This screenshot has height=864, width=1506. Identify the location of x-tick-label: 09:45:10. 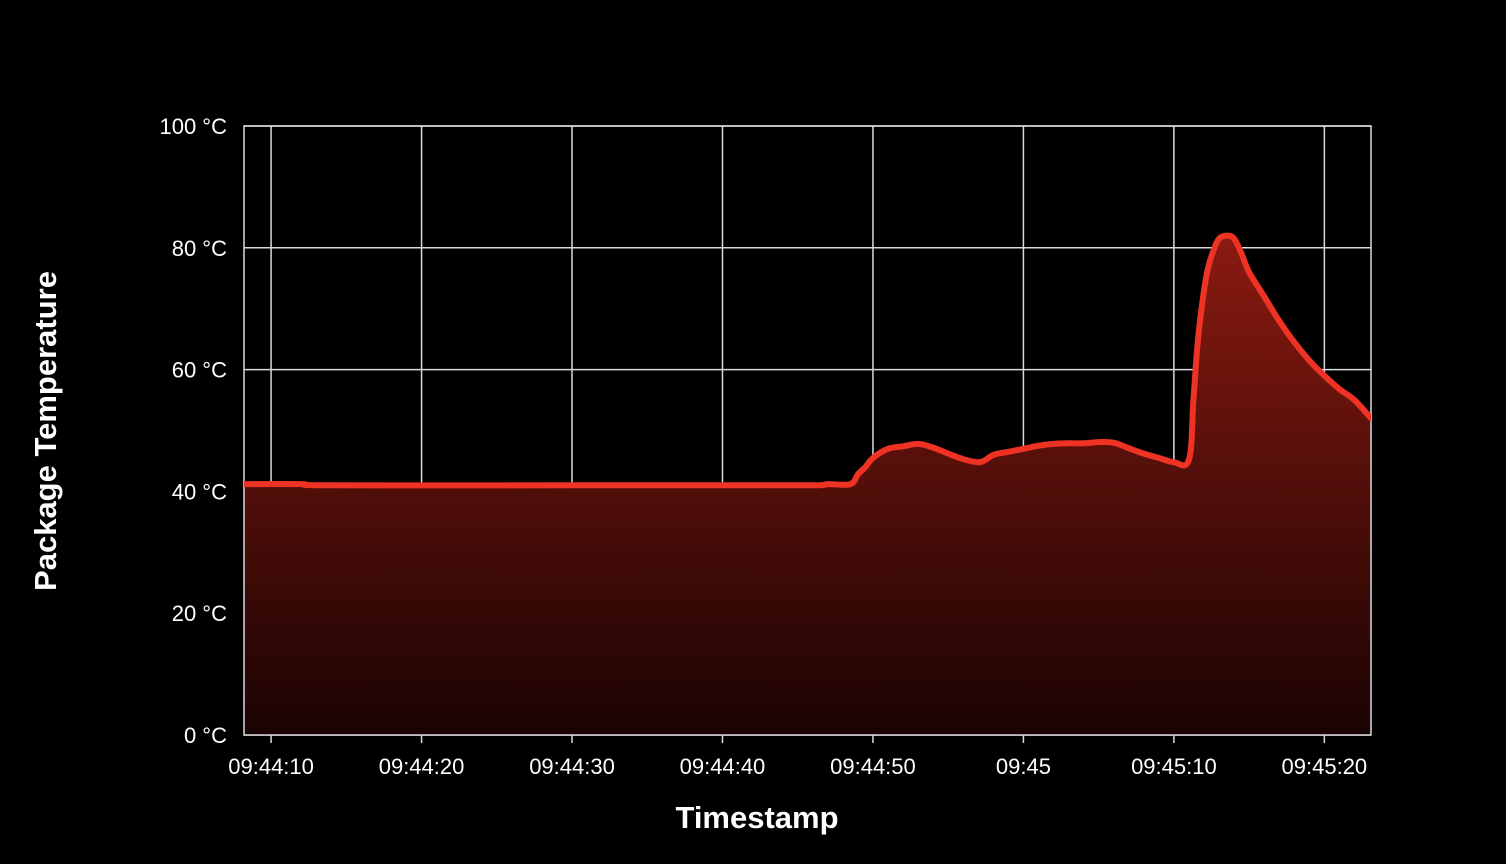
(1174, 766).